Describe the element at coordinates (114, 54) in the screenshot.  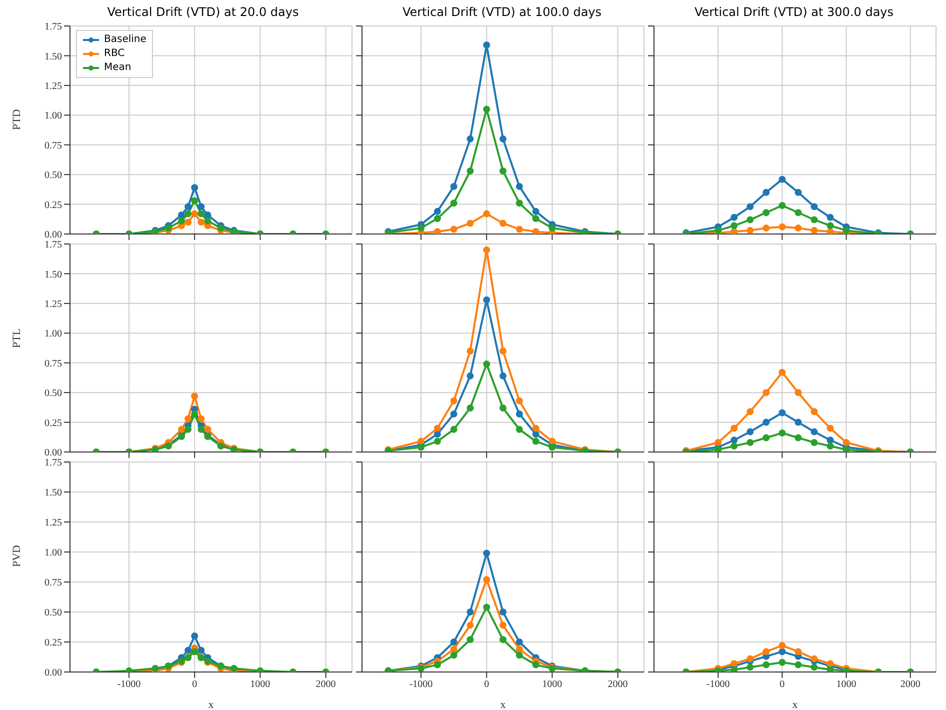
I see `legend-label: RBC` at that location.